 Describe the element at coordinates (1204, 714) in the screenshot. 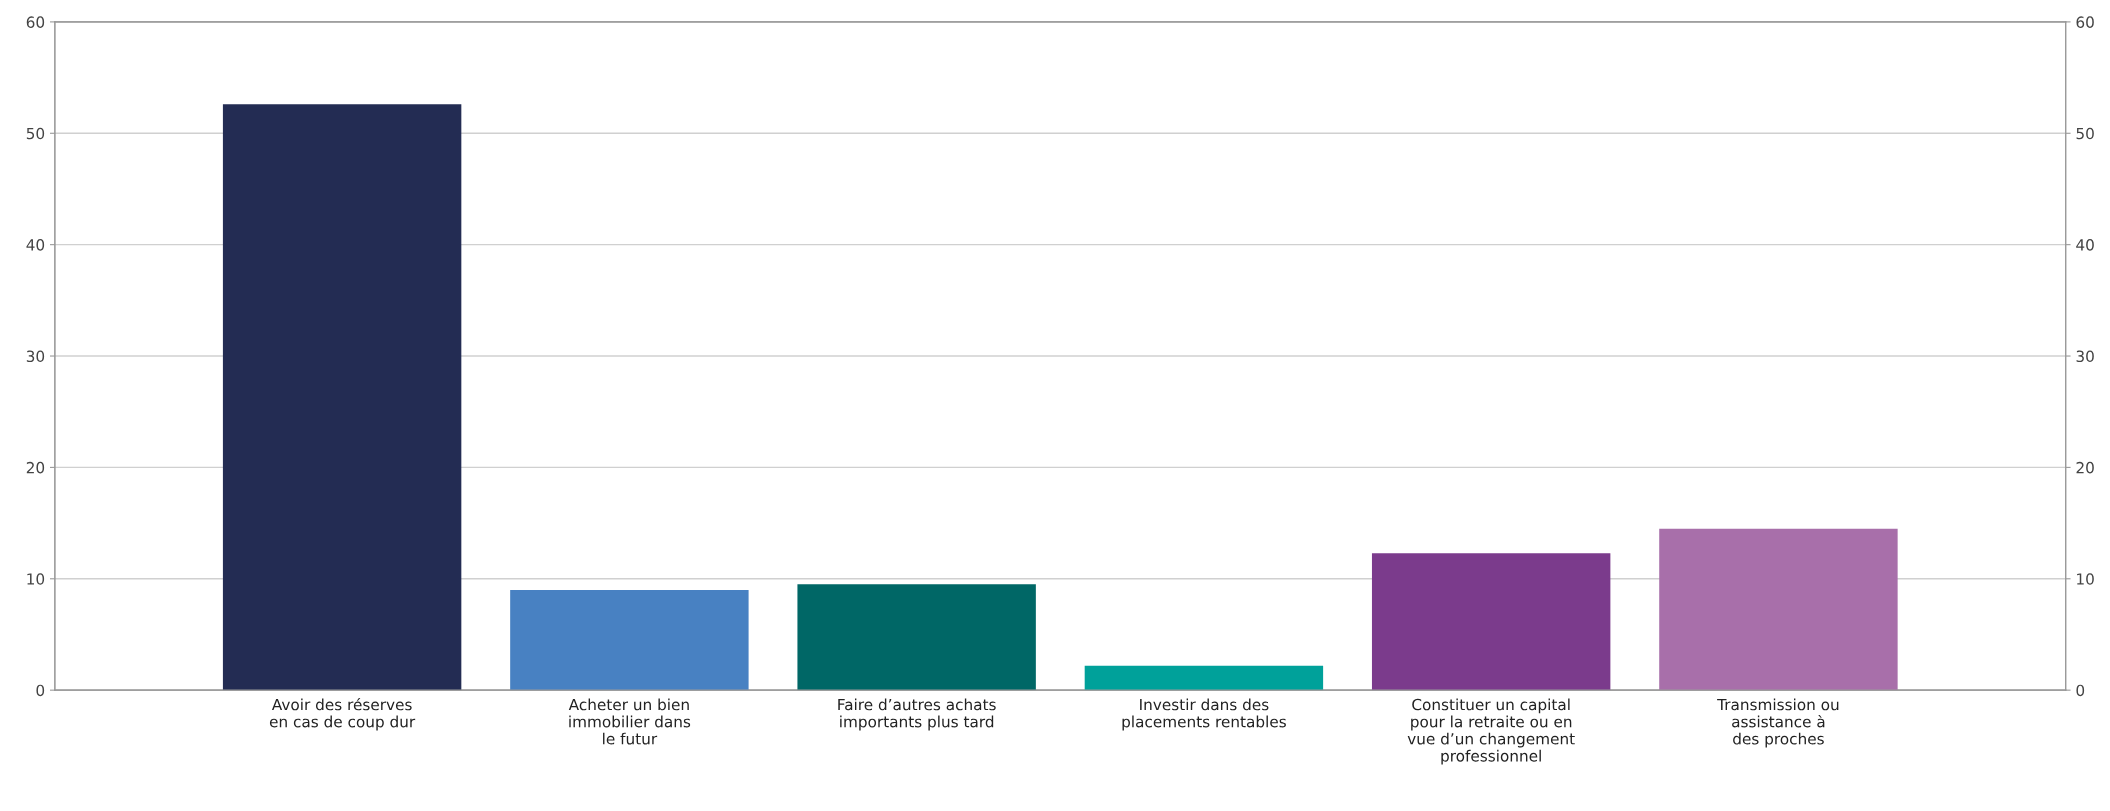

I see `x-tick-label: Investir dans des placements rentables` at that location.